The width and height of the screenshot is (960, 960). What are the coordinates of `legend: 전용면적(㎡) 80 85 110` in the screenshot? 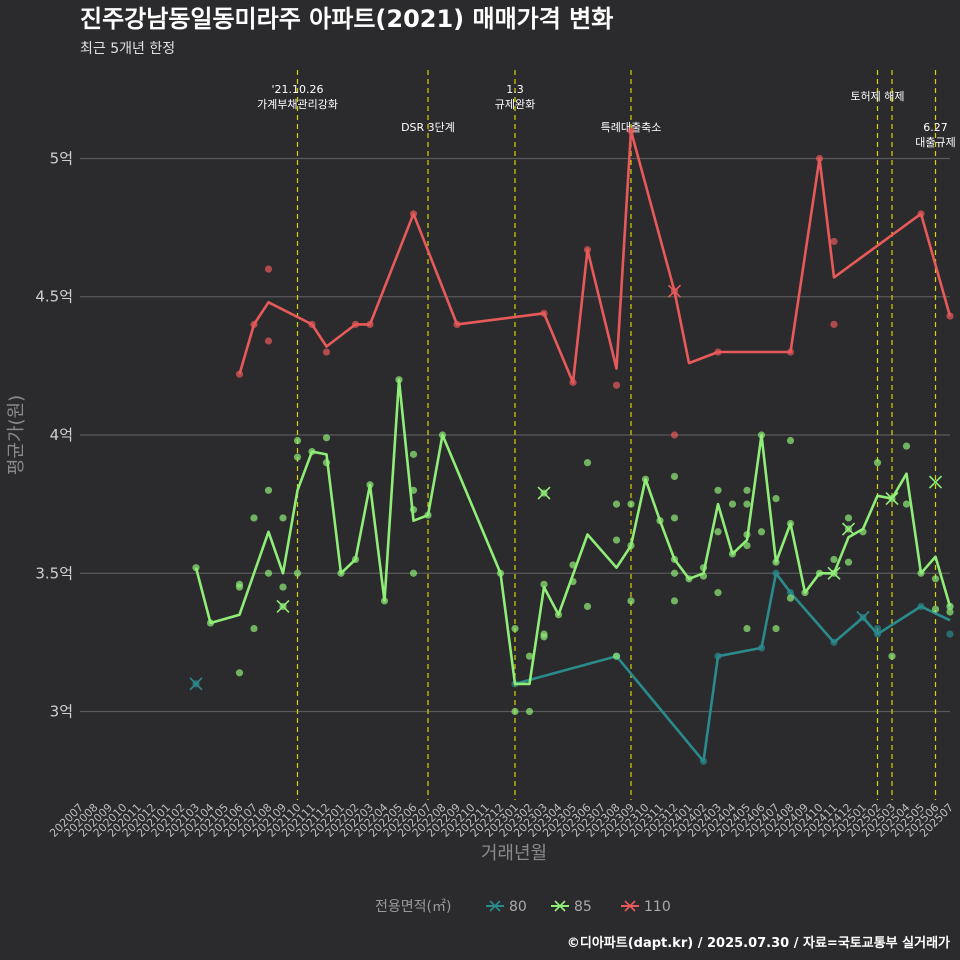 It's located at (523, 907).